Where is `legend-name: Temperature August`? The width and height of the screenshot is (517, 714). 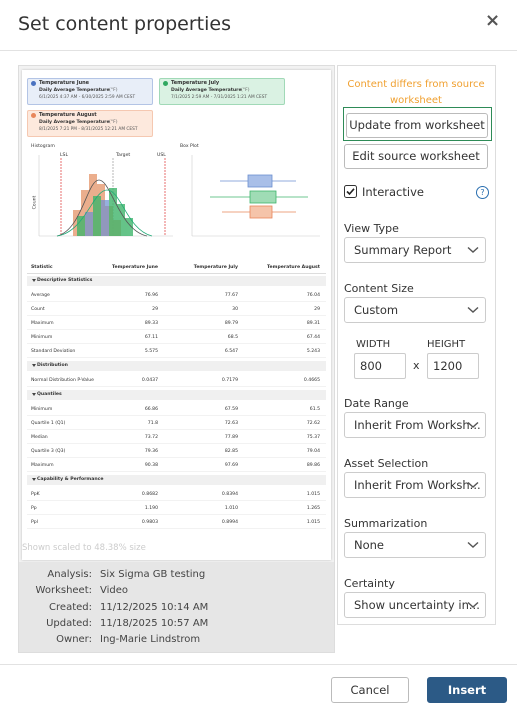 legend-name: Temperature August is located at coordinates (68, 115).